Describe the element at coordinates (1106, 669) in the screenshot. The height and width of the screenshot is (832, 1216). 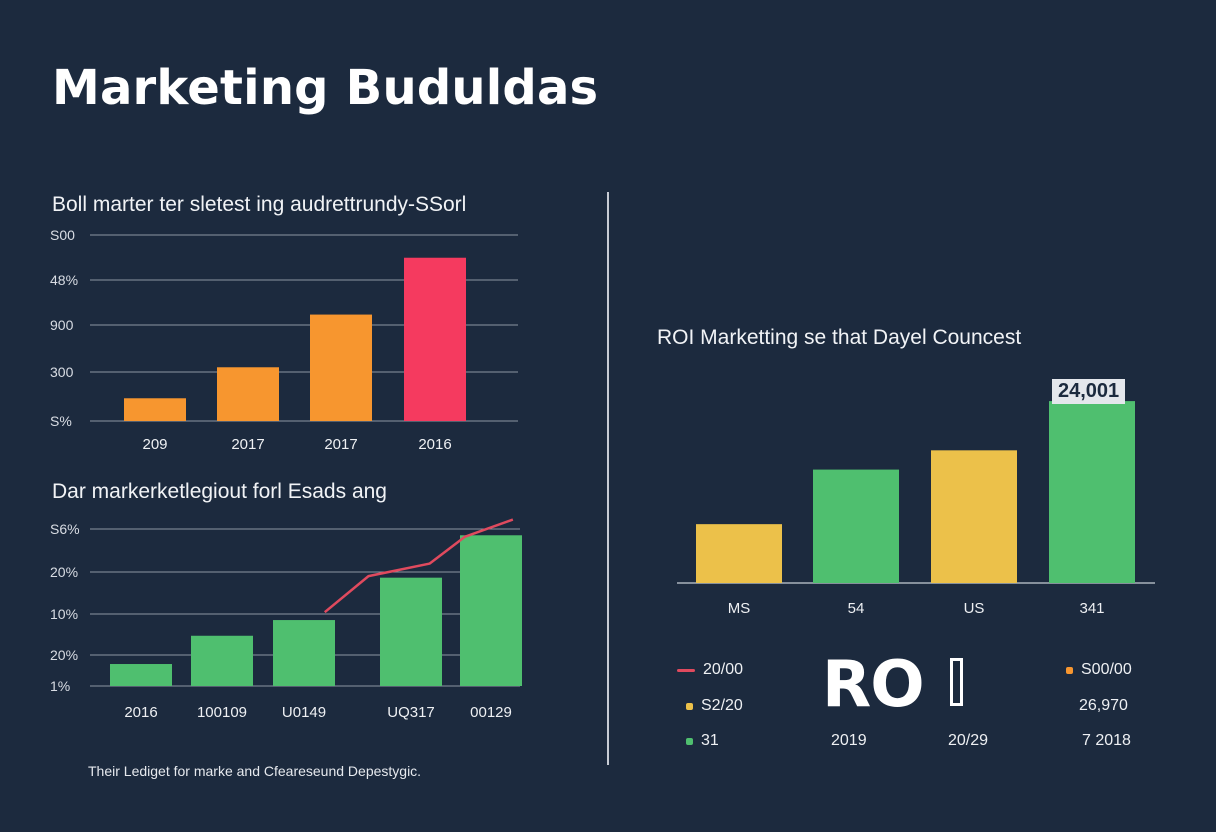
I see `legend-label: S00/00` at that location.